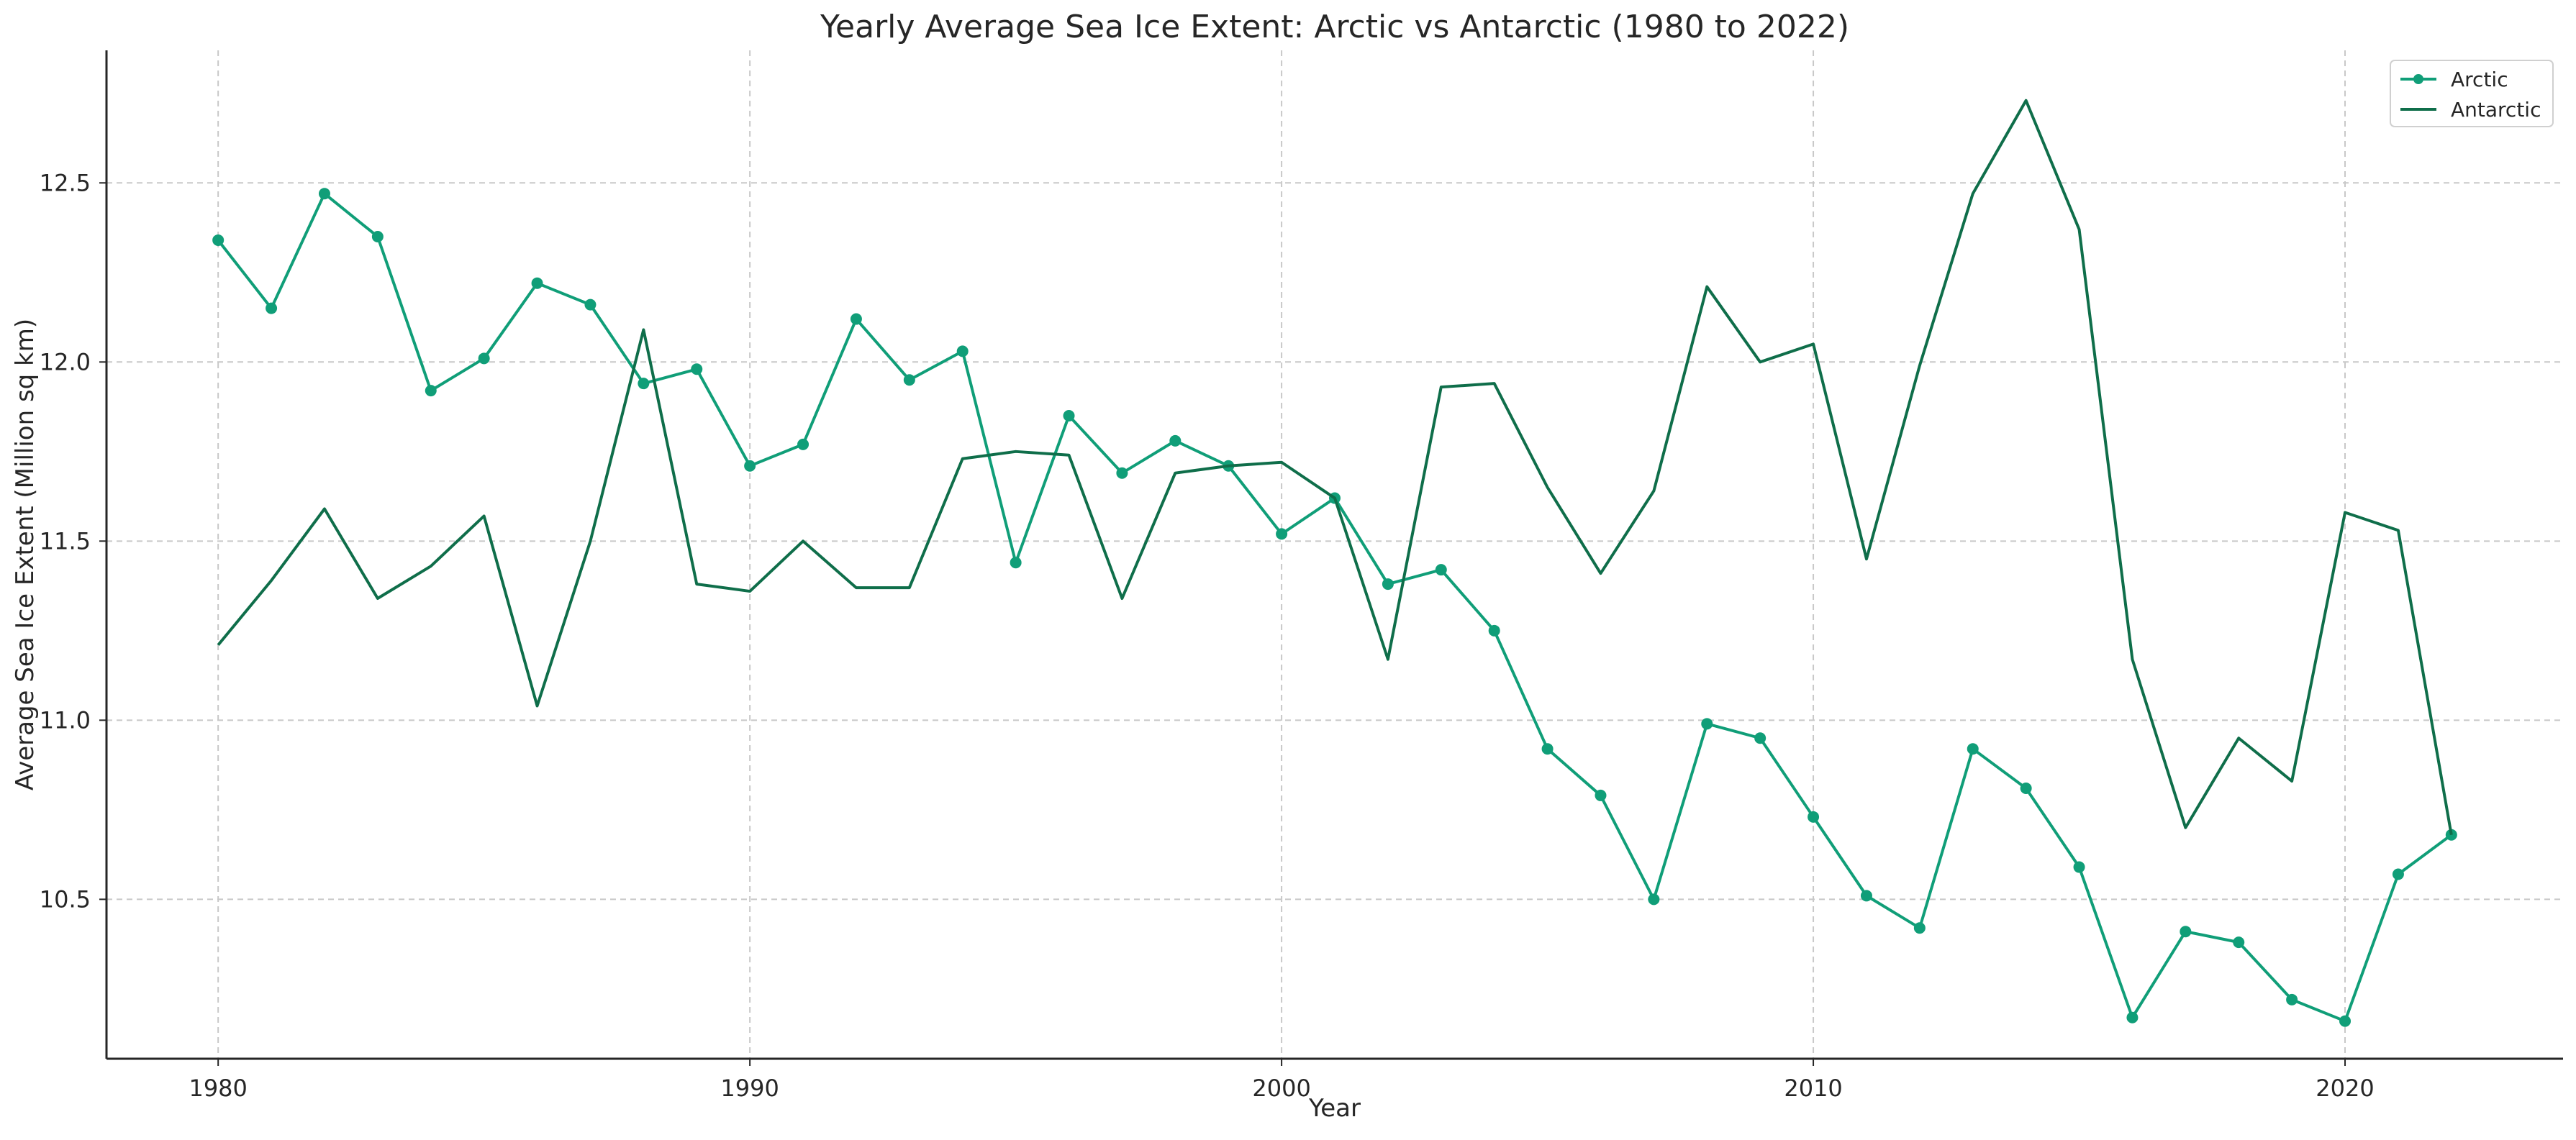 The image size is (2576, 1140). What do you see at coordinates (1281, 1088) in the screenshot?
I see `x-tick-label: 2000` at bounding box center [1281, 1088].